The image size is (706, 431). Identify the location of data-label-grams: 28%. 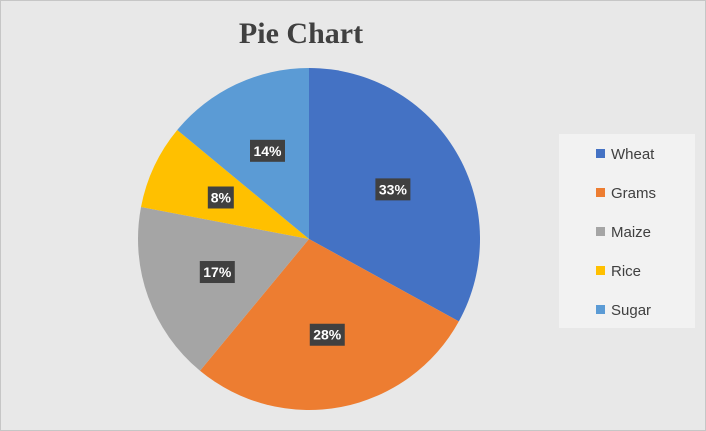
(327, 334).